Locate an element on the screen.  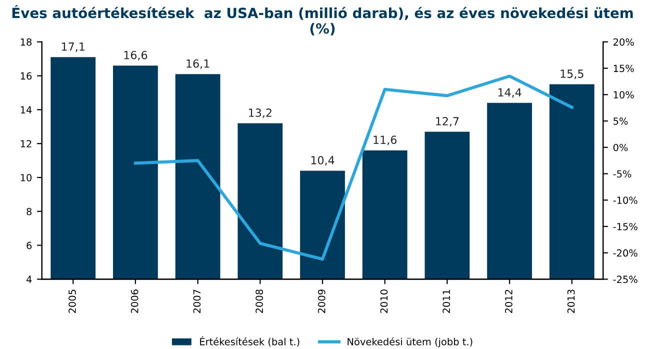
y-tick-label: 16 is located at coordinates (26, 76).